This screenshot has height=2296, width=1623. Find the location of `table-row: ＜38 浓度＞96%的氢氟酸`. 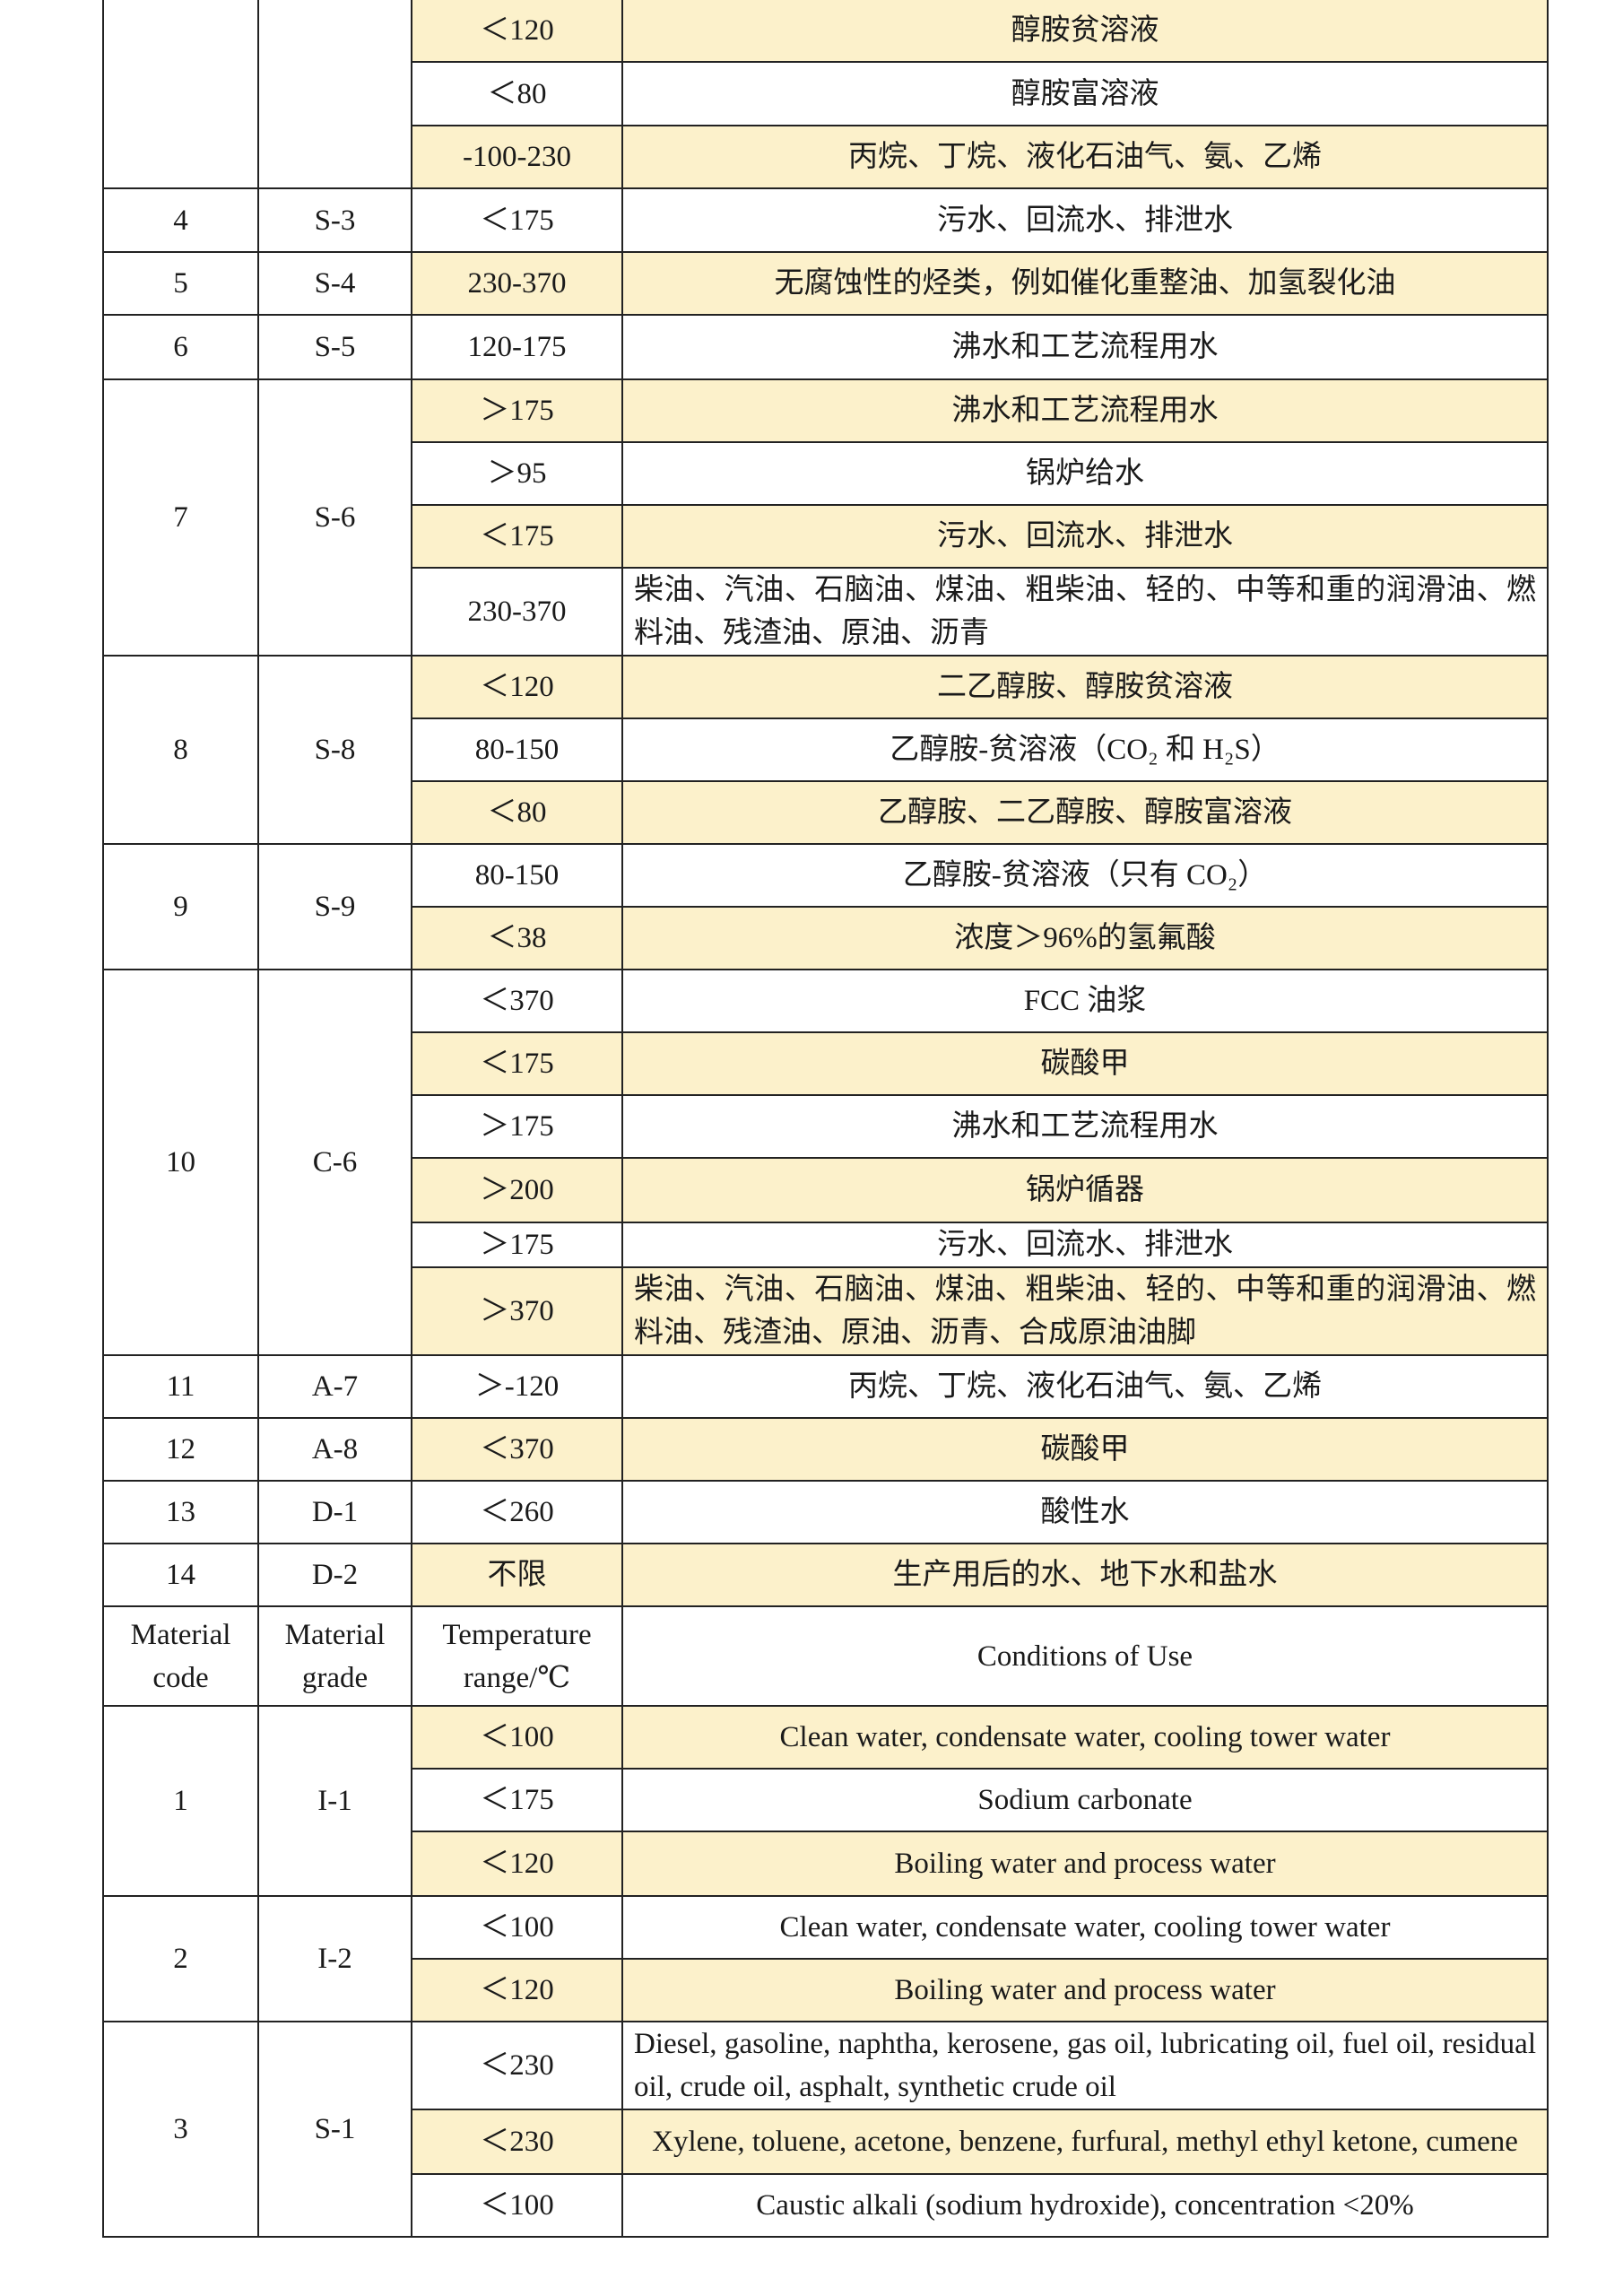

table-row: ＜38 浓度＞96%的氢氟酸 is located at coordinates (826, 938).